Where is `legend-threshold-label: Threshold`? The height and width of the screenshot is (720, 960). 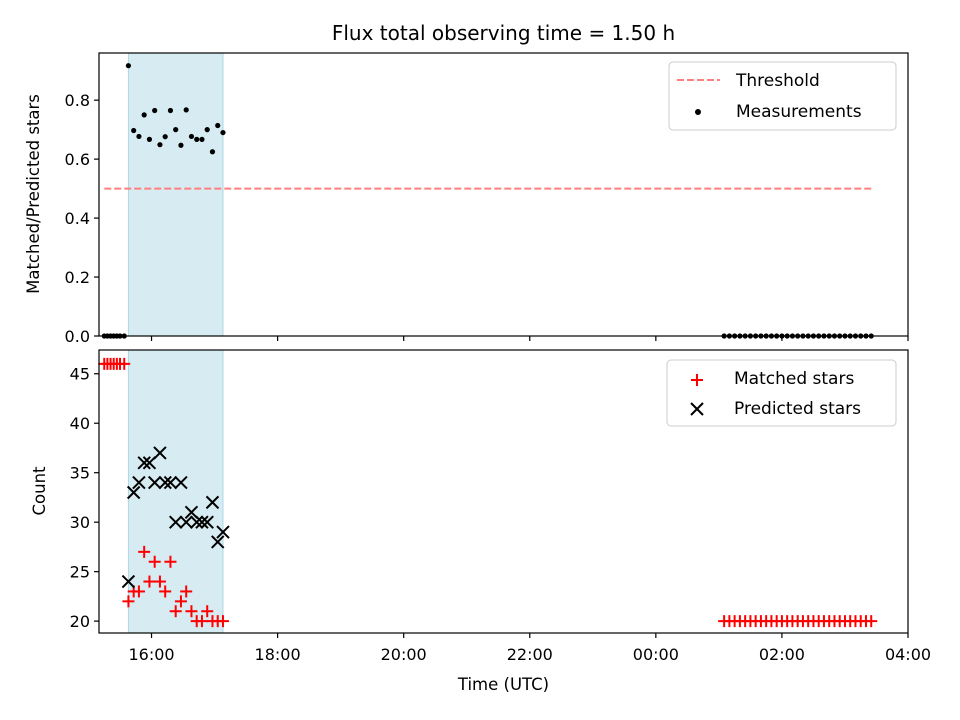 legend-threshold-label: Threshold is located at coordinates (777, 81).